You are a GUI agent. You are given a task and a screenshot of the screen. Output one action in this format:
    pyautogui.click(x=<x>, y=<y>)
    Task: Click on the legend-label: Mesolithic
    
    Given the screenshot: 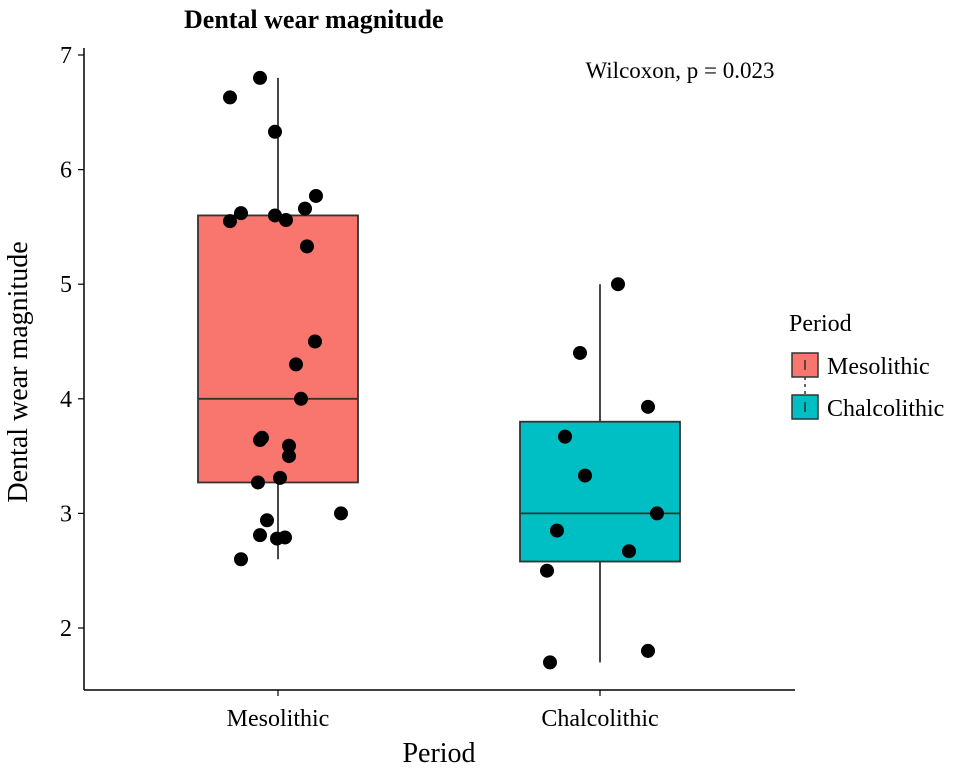 What is the action you would take?
    pyautogui.click(x=878, y=367)
    